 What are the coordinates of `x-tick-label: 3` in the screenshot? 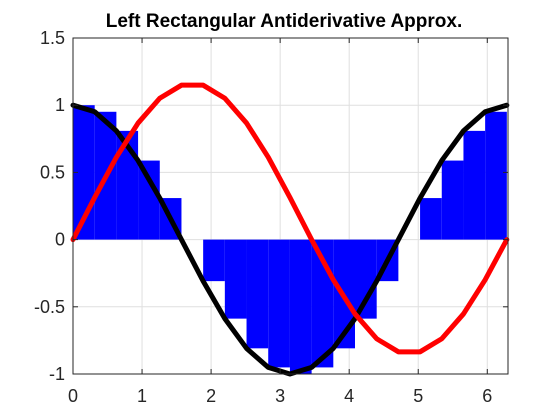 It's located at (280, 396).